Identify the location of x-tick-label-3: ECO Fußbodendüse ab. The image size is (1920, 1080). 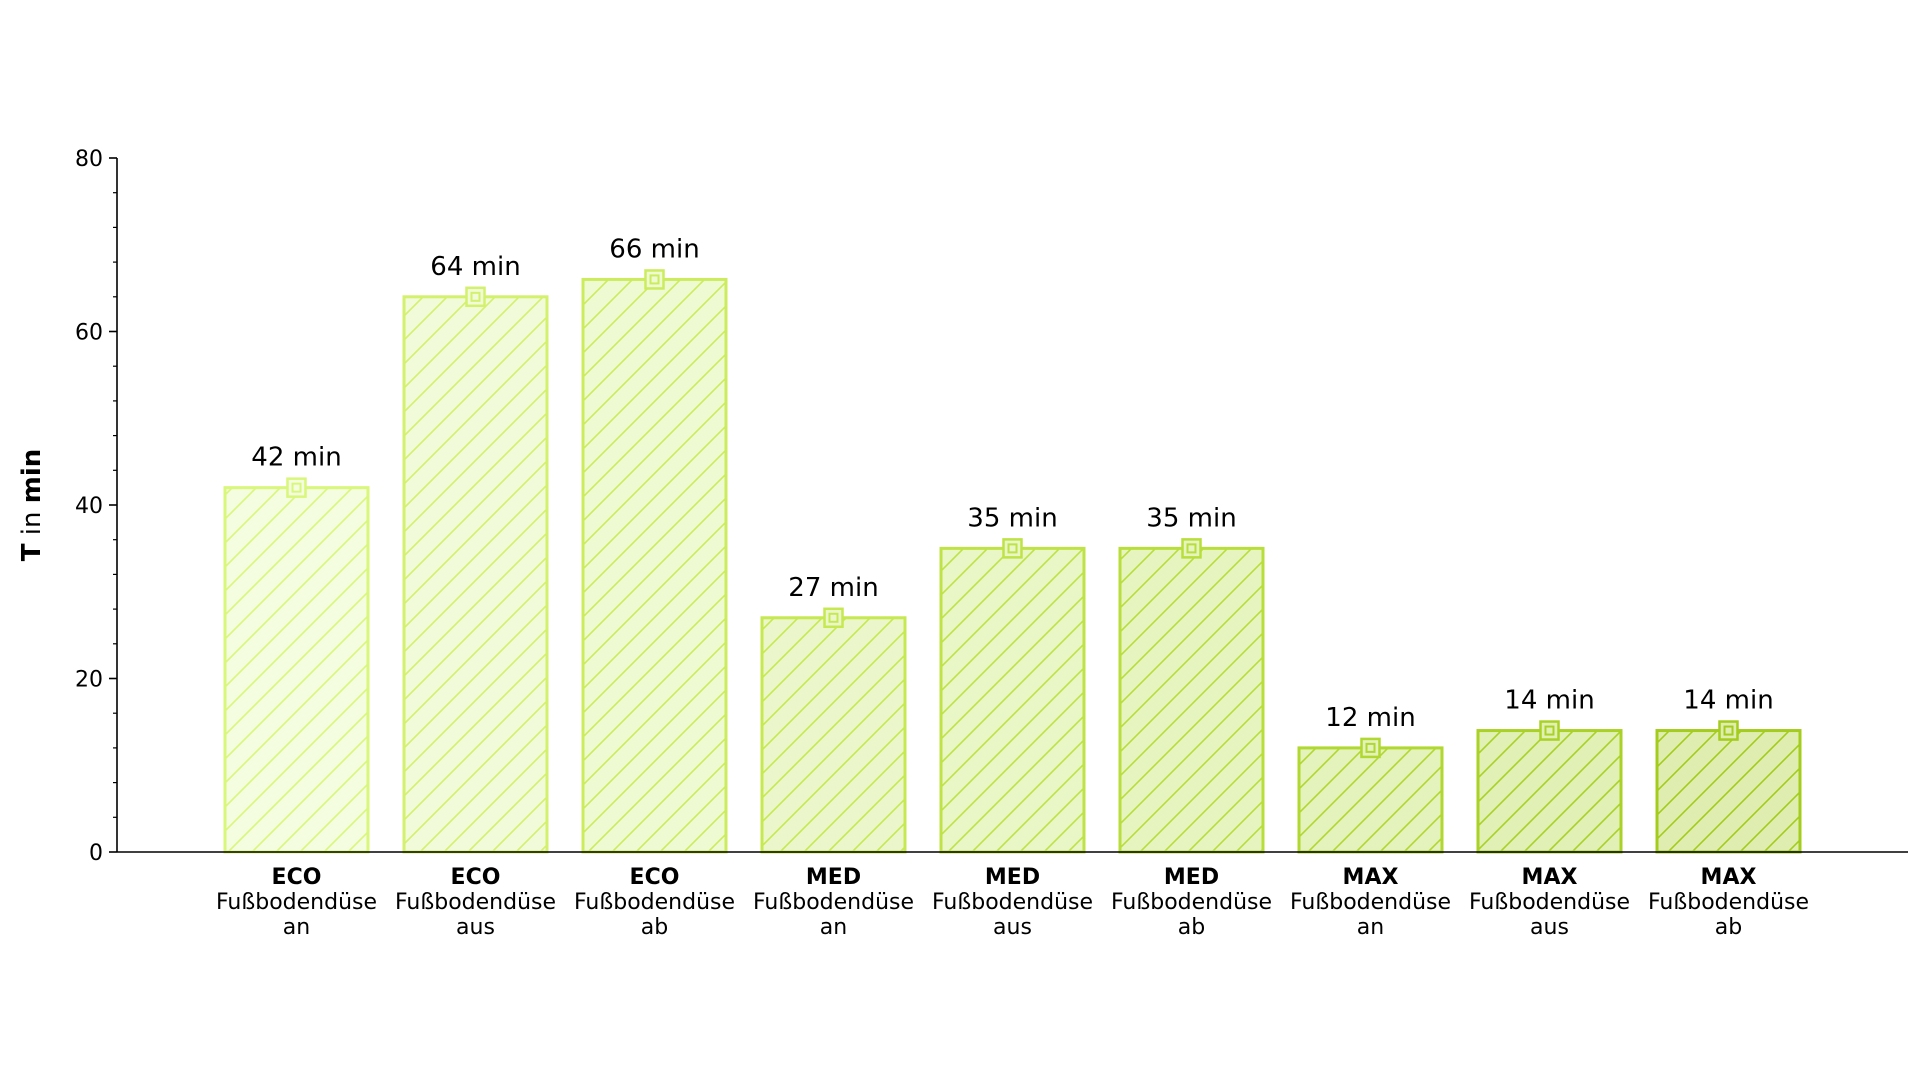
(654, 902).